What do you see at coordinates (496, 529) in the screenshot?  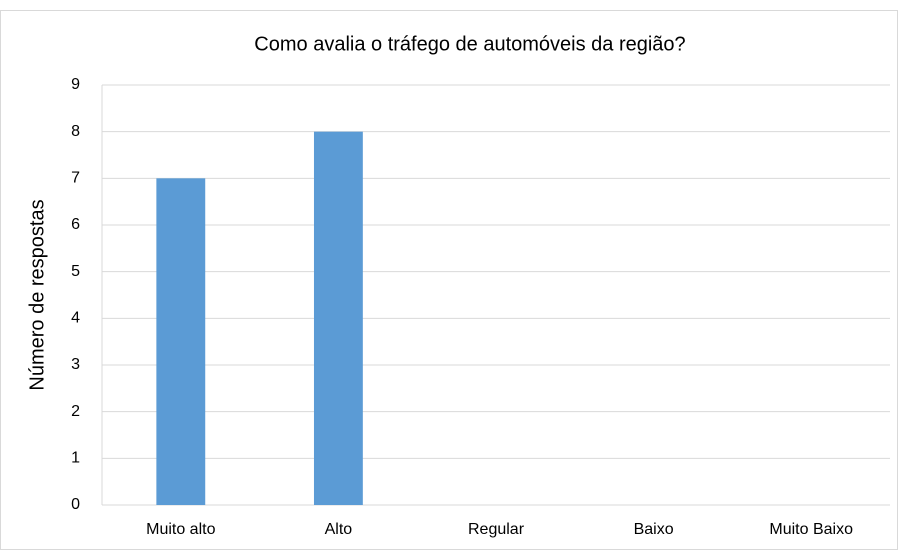 I see `x-tick-label: Regular` at bounding box center [496, 529].